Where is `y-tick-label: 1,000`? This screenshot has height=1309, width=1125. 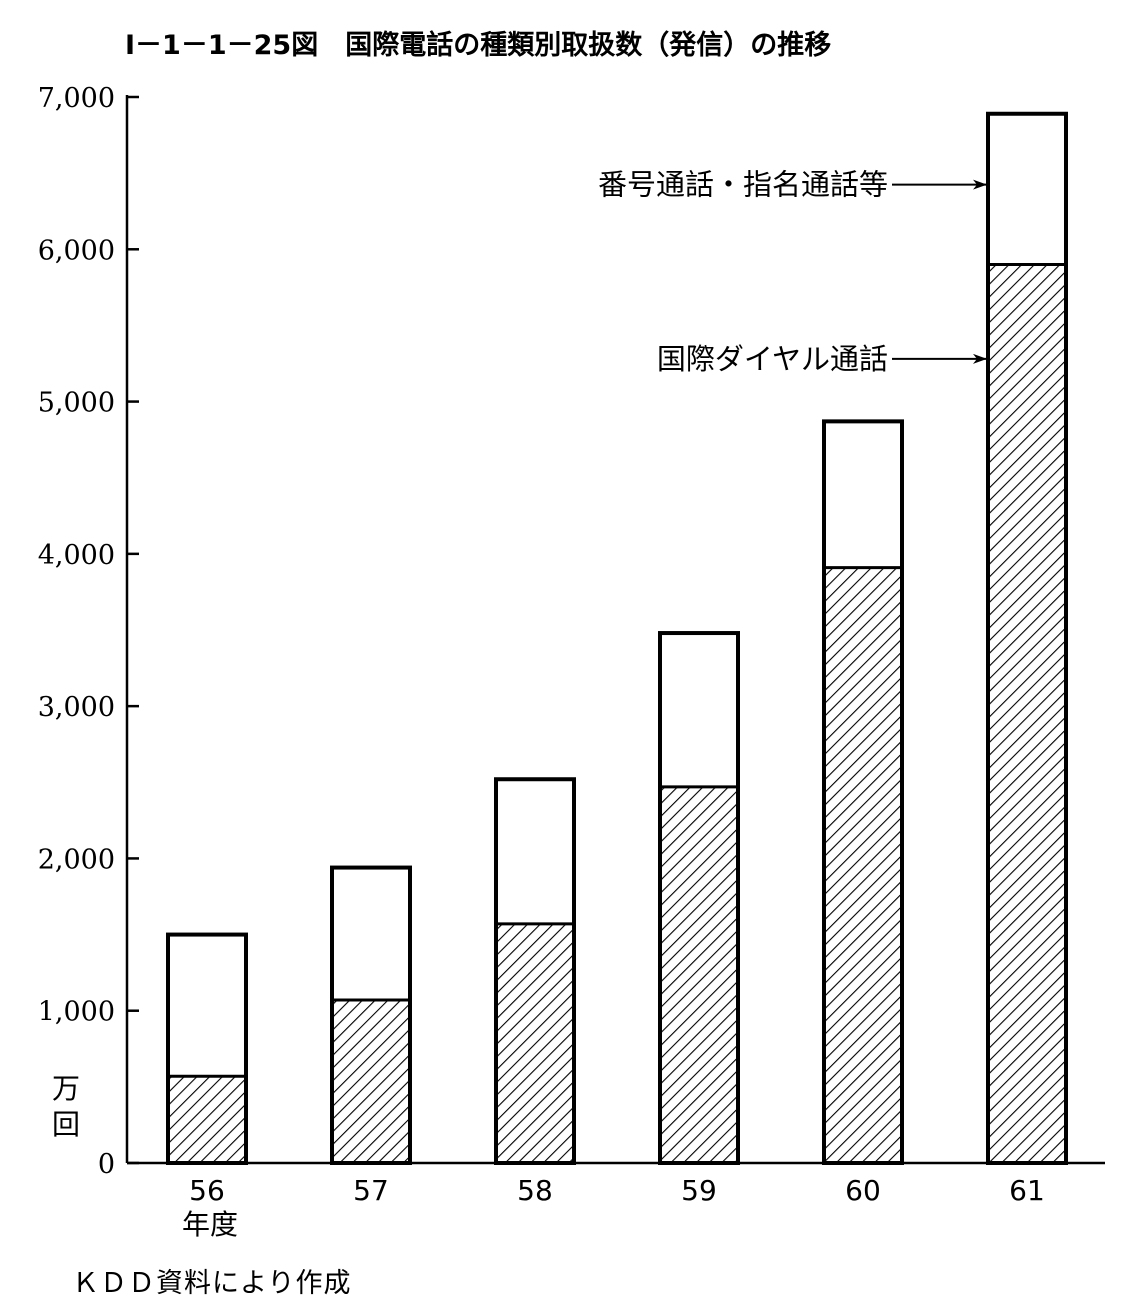 y-tick-label: 1,000 is located at coordinates (76, 1012).